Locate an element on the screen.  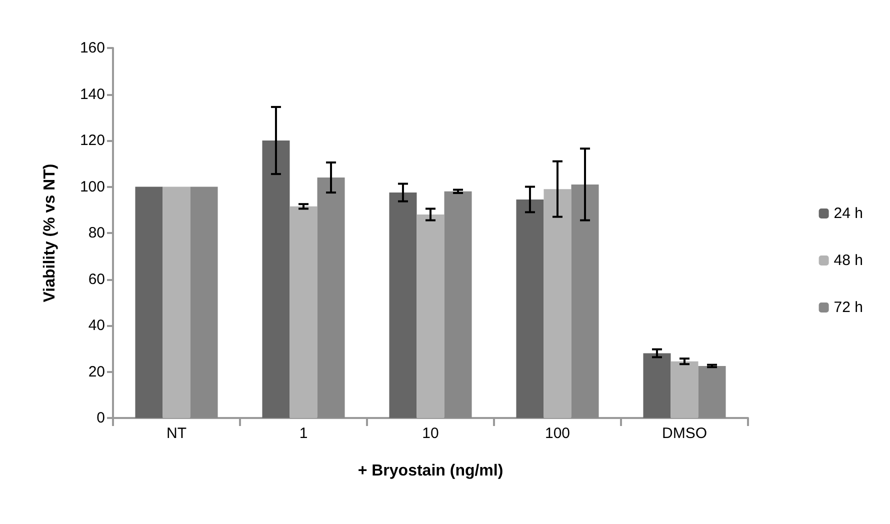
x-axis-title: + Bryostain (ng/ml) is located at coordinates (431, 471).